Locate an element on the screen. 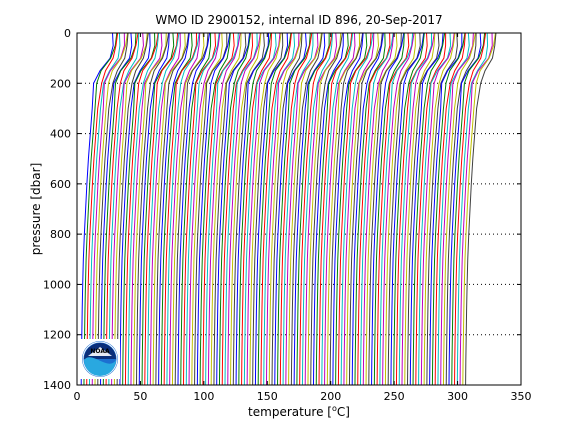 Image resolution: width=576 pixels, height=432 pixels. x-tick-label: 300 is located at coordinates (457, 396).